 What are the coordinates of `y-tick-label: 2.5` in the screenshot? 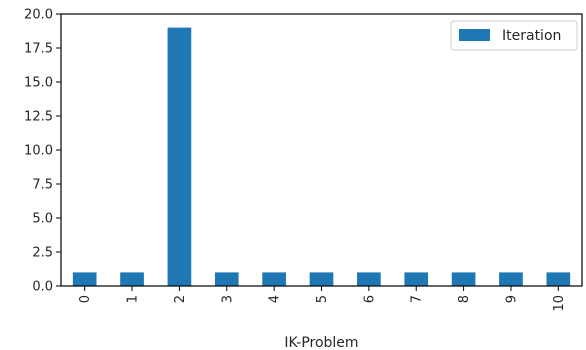 It's located at (42, 253).